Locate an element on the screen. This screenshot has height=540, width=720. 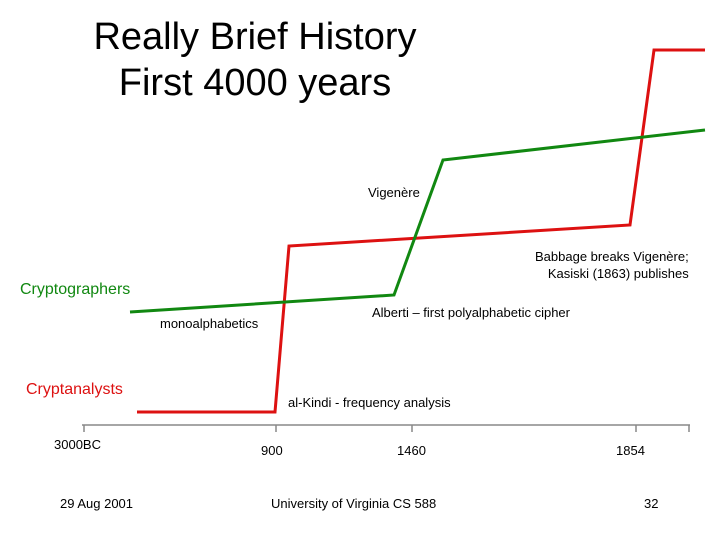
vigenere-label: Vigenère is located at coordinates (394, 192).